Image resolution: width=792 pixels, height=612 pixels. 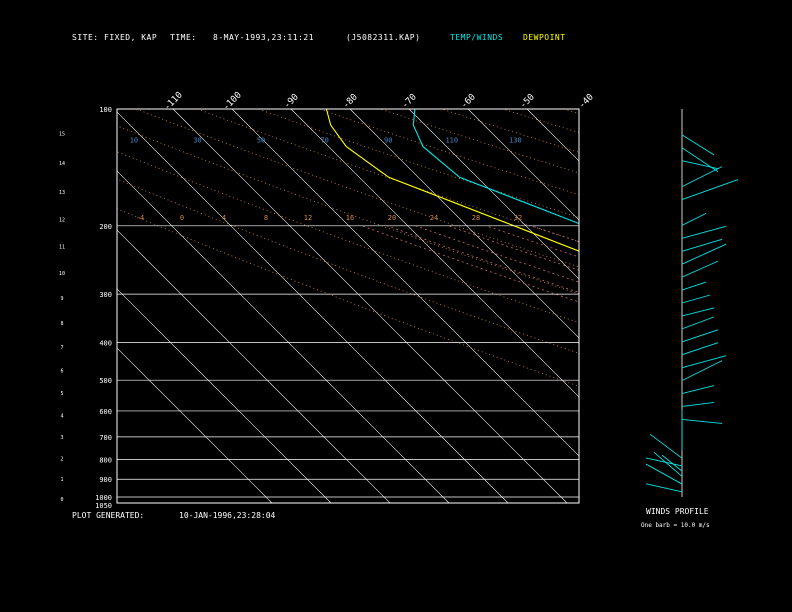 I want to click on pressure-tick-label: 1000, so click(x=103, y=498).